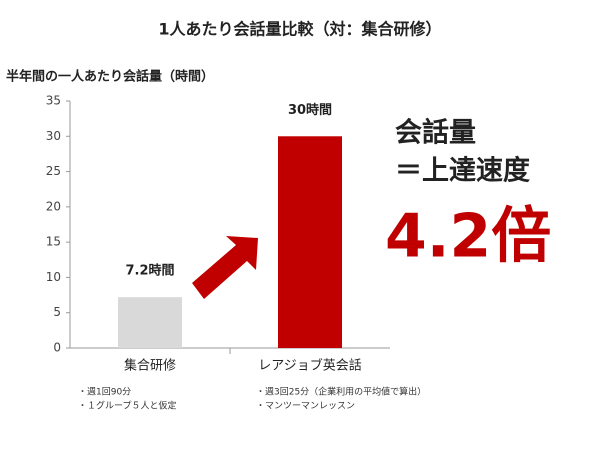 This screenshot has height=450, width=600. What do you see at coordinates (53, 136) in the screenshot?
I see `y-tick-label: 30` at bounding box center [53, 136].